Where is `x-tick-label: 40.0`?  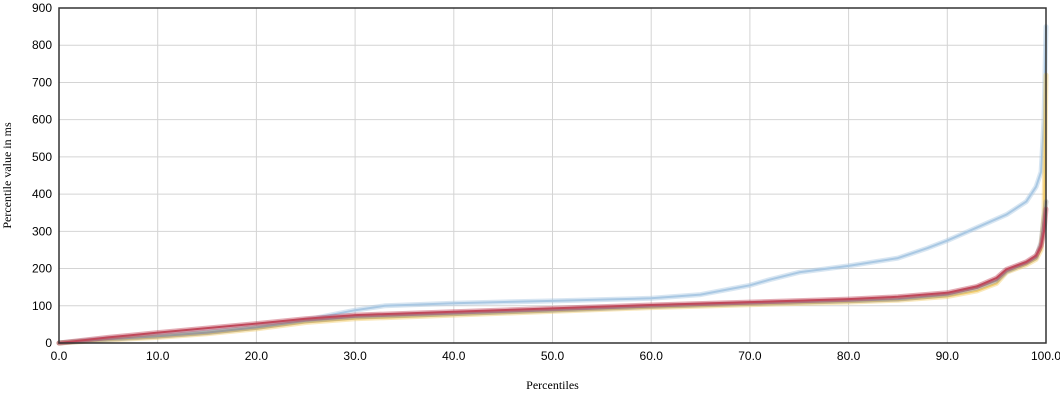
x-tick-label: 40.0 is located at coordinates (454, 356).